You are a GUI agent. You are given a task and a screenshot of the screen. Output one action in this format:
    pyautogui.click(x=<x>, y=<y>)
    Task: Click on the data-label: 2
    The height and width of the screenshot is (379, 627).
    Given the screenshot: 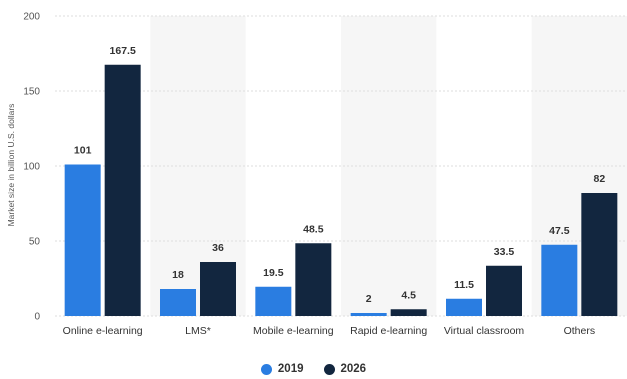 What is the action you would take?
    pyautogui.click(x=369, y=299)
    